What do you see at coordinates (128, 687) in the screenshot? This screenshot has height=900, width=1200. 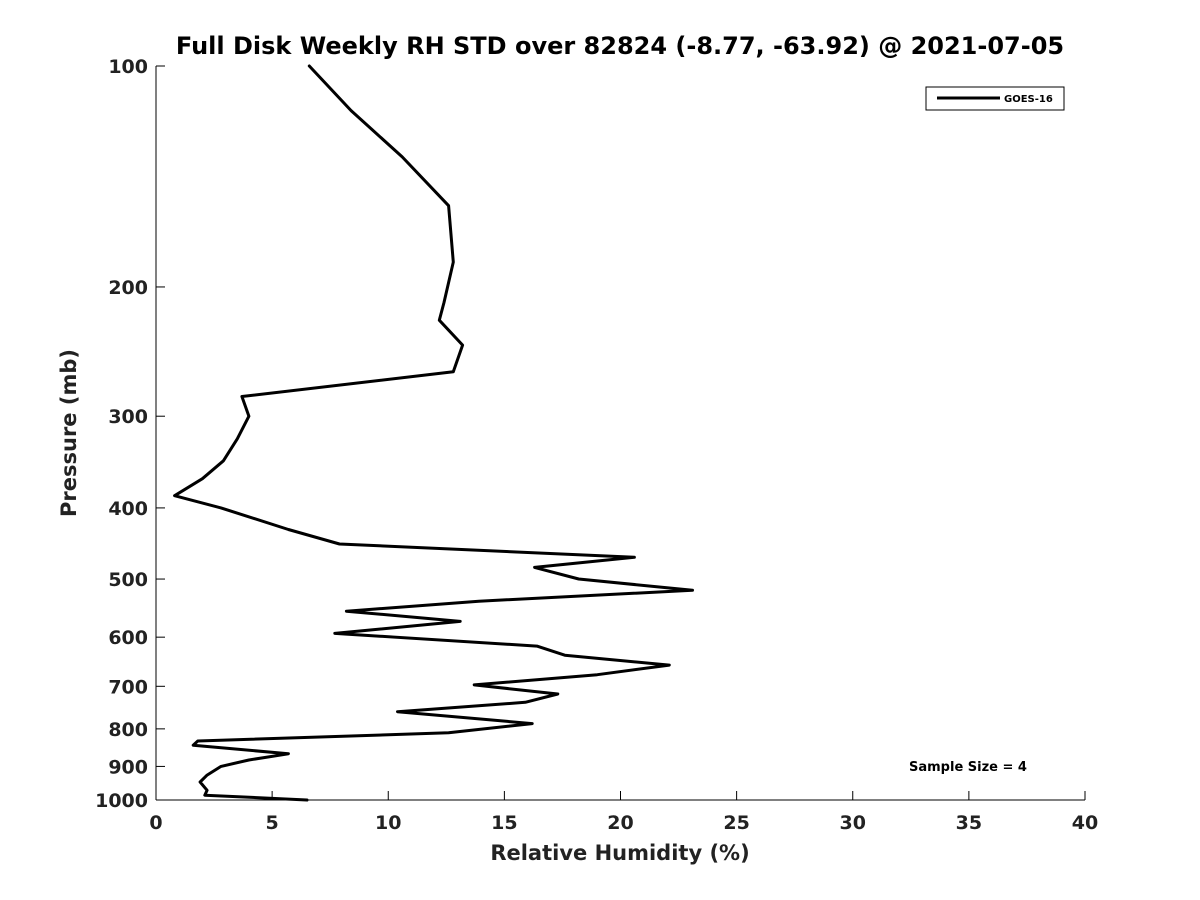 I see `y-tick-label: 700` at bounding box center [128, 687].